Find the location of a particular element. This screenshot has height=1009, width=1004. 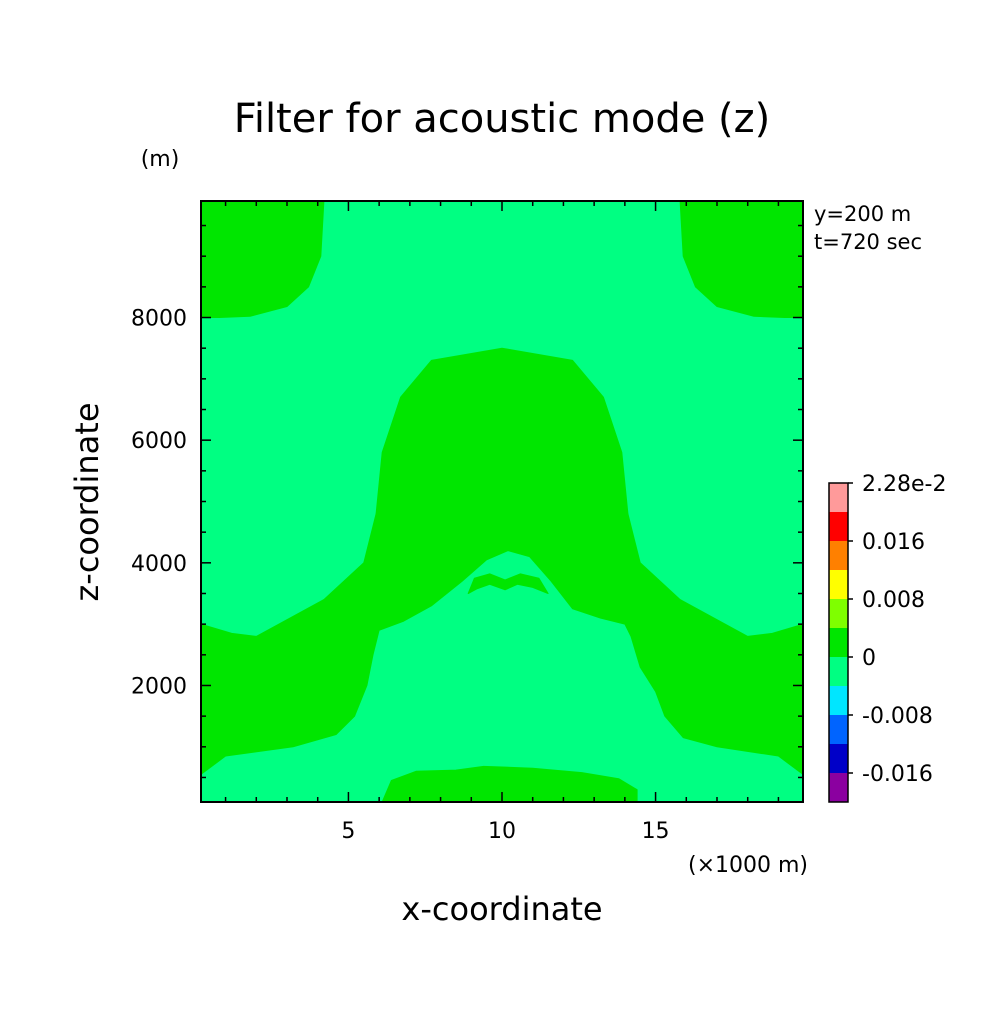

x-tick-label: 15 is located at coordinates (656, 831).